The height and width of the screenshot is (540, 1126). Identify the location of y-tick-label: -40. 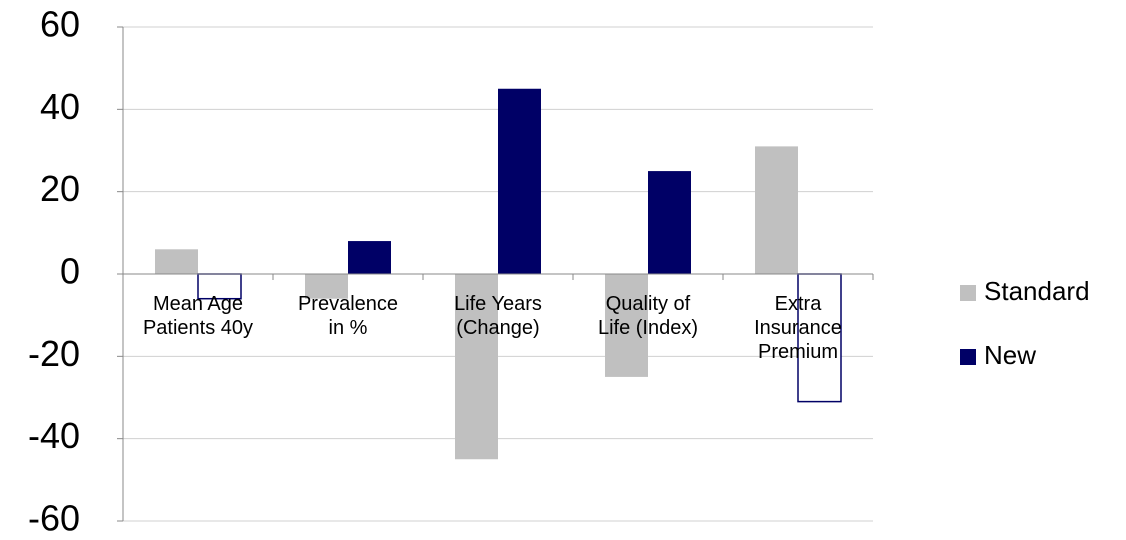
(54, 435).